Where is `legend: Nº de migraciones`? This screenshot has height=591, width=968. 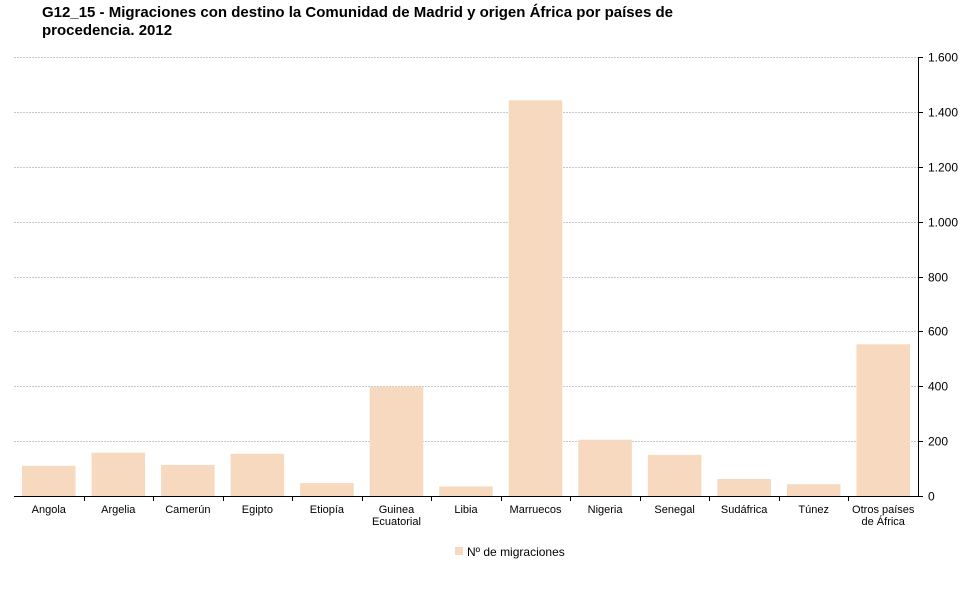
legend: Nº de migraciones is located at coordinates (510, 552).